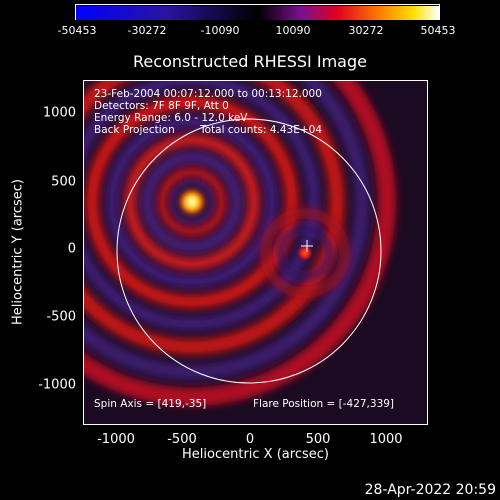 This screenshot has height=500, width=500. I want to click on datestamp: 28-Apr-2022 20:59, so click(430, 490).